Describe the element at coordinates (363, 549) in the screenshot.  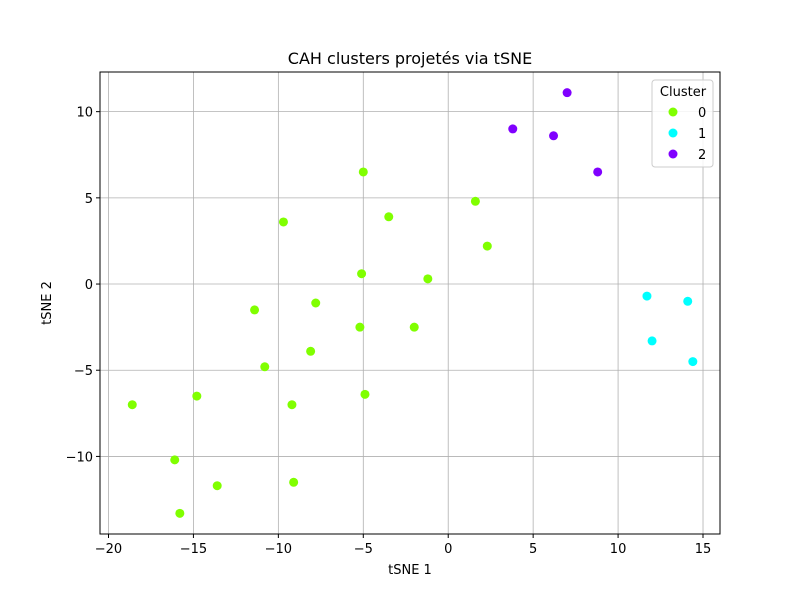
I see `x-tick-label: −5` at that location.